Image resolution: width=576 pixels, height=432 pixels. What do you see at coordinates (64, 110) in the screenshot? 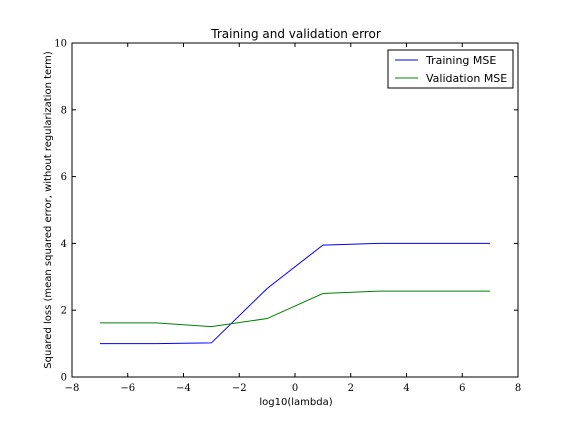
I see `y-tick-label: 8` at bounding box center [64, 110].